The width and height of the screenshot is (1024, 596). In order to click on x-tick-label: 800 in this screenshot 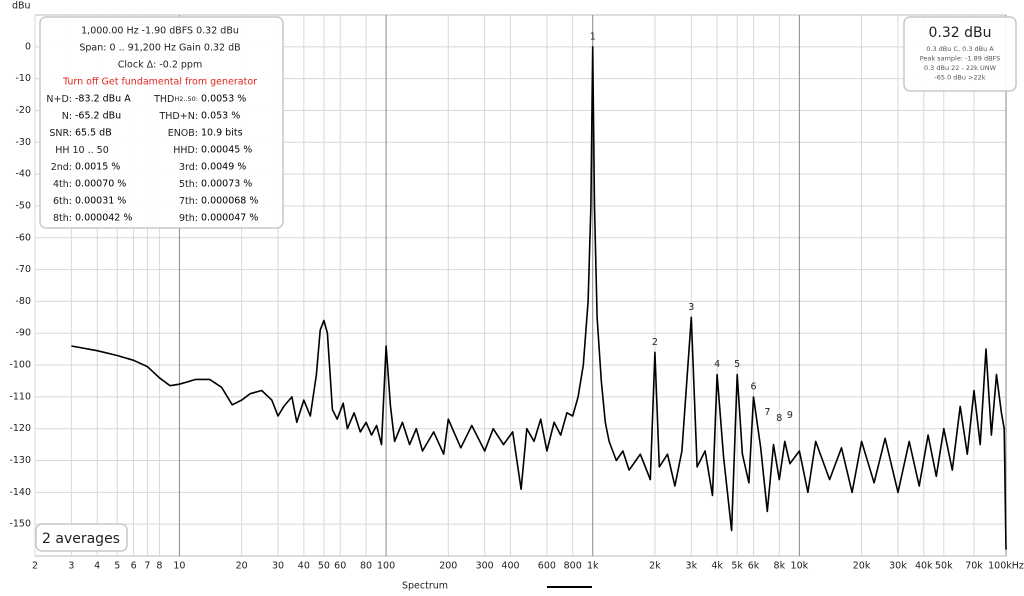, I will do `click(573, 566)`.